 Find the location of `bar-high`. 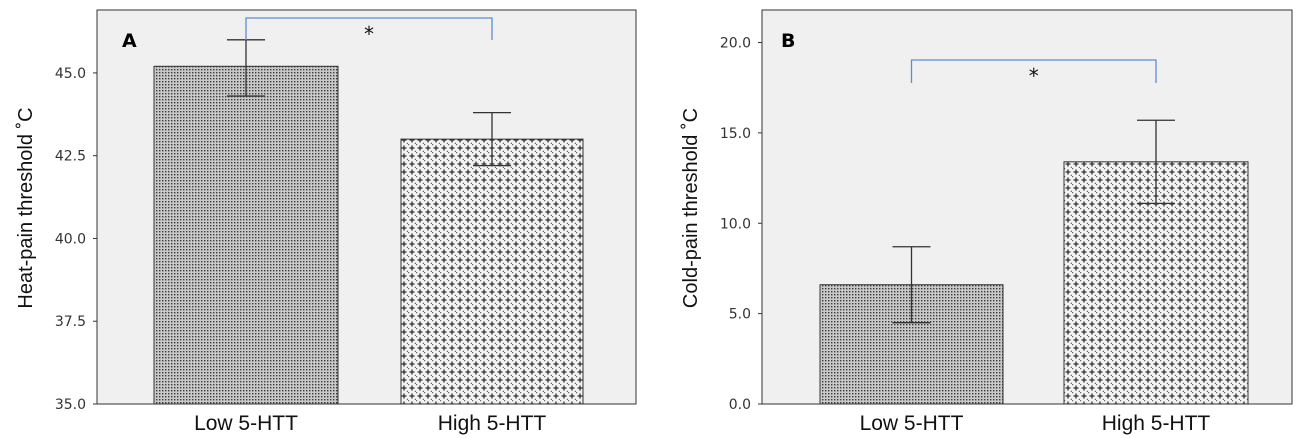

bar-high is located at coordinates (492, 271).